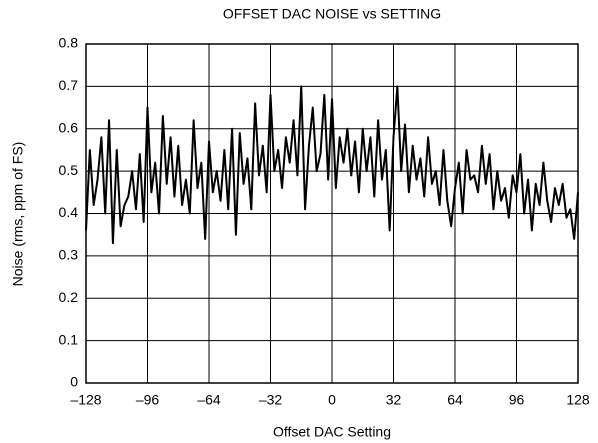  Describe the element at coordinates (69, 85) in the screenshot. I see `y-tick-label: 0.7` at that location.